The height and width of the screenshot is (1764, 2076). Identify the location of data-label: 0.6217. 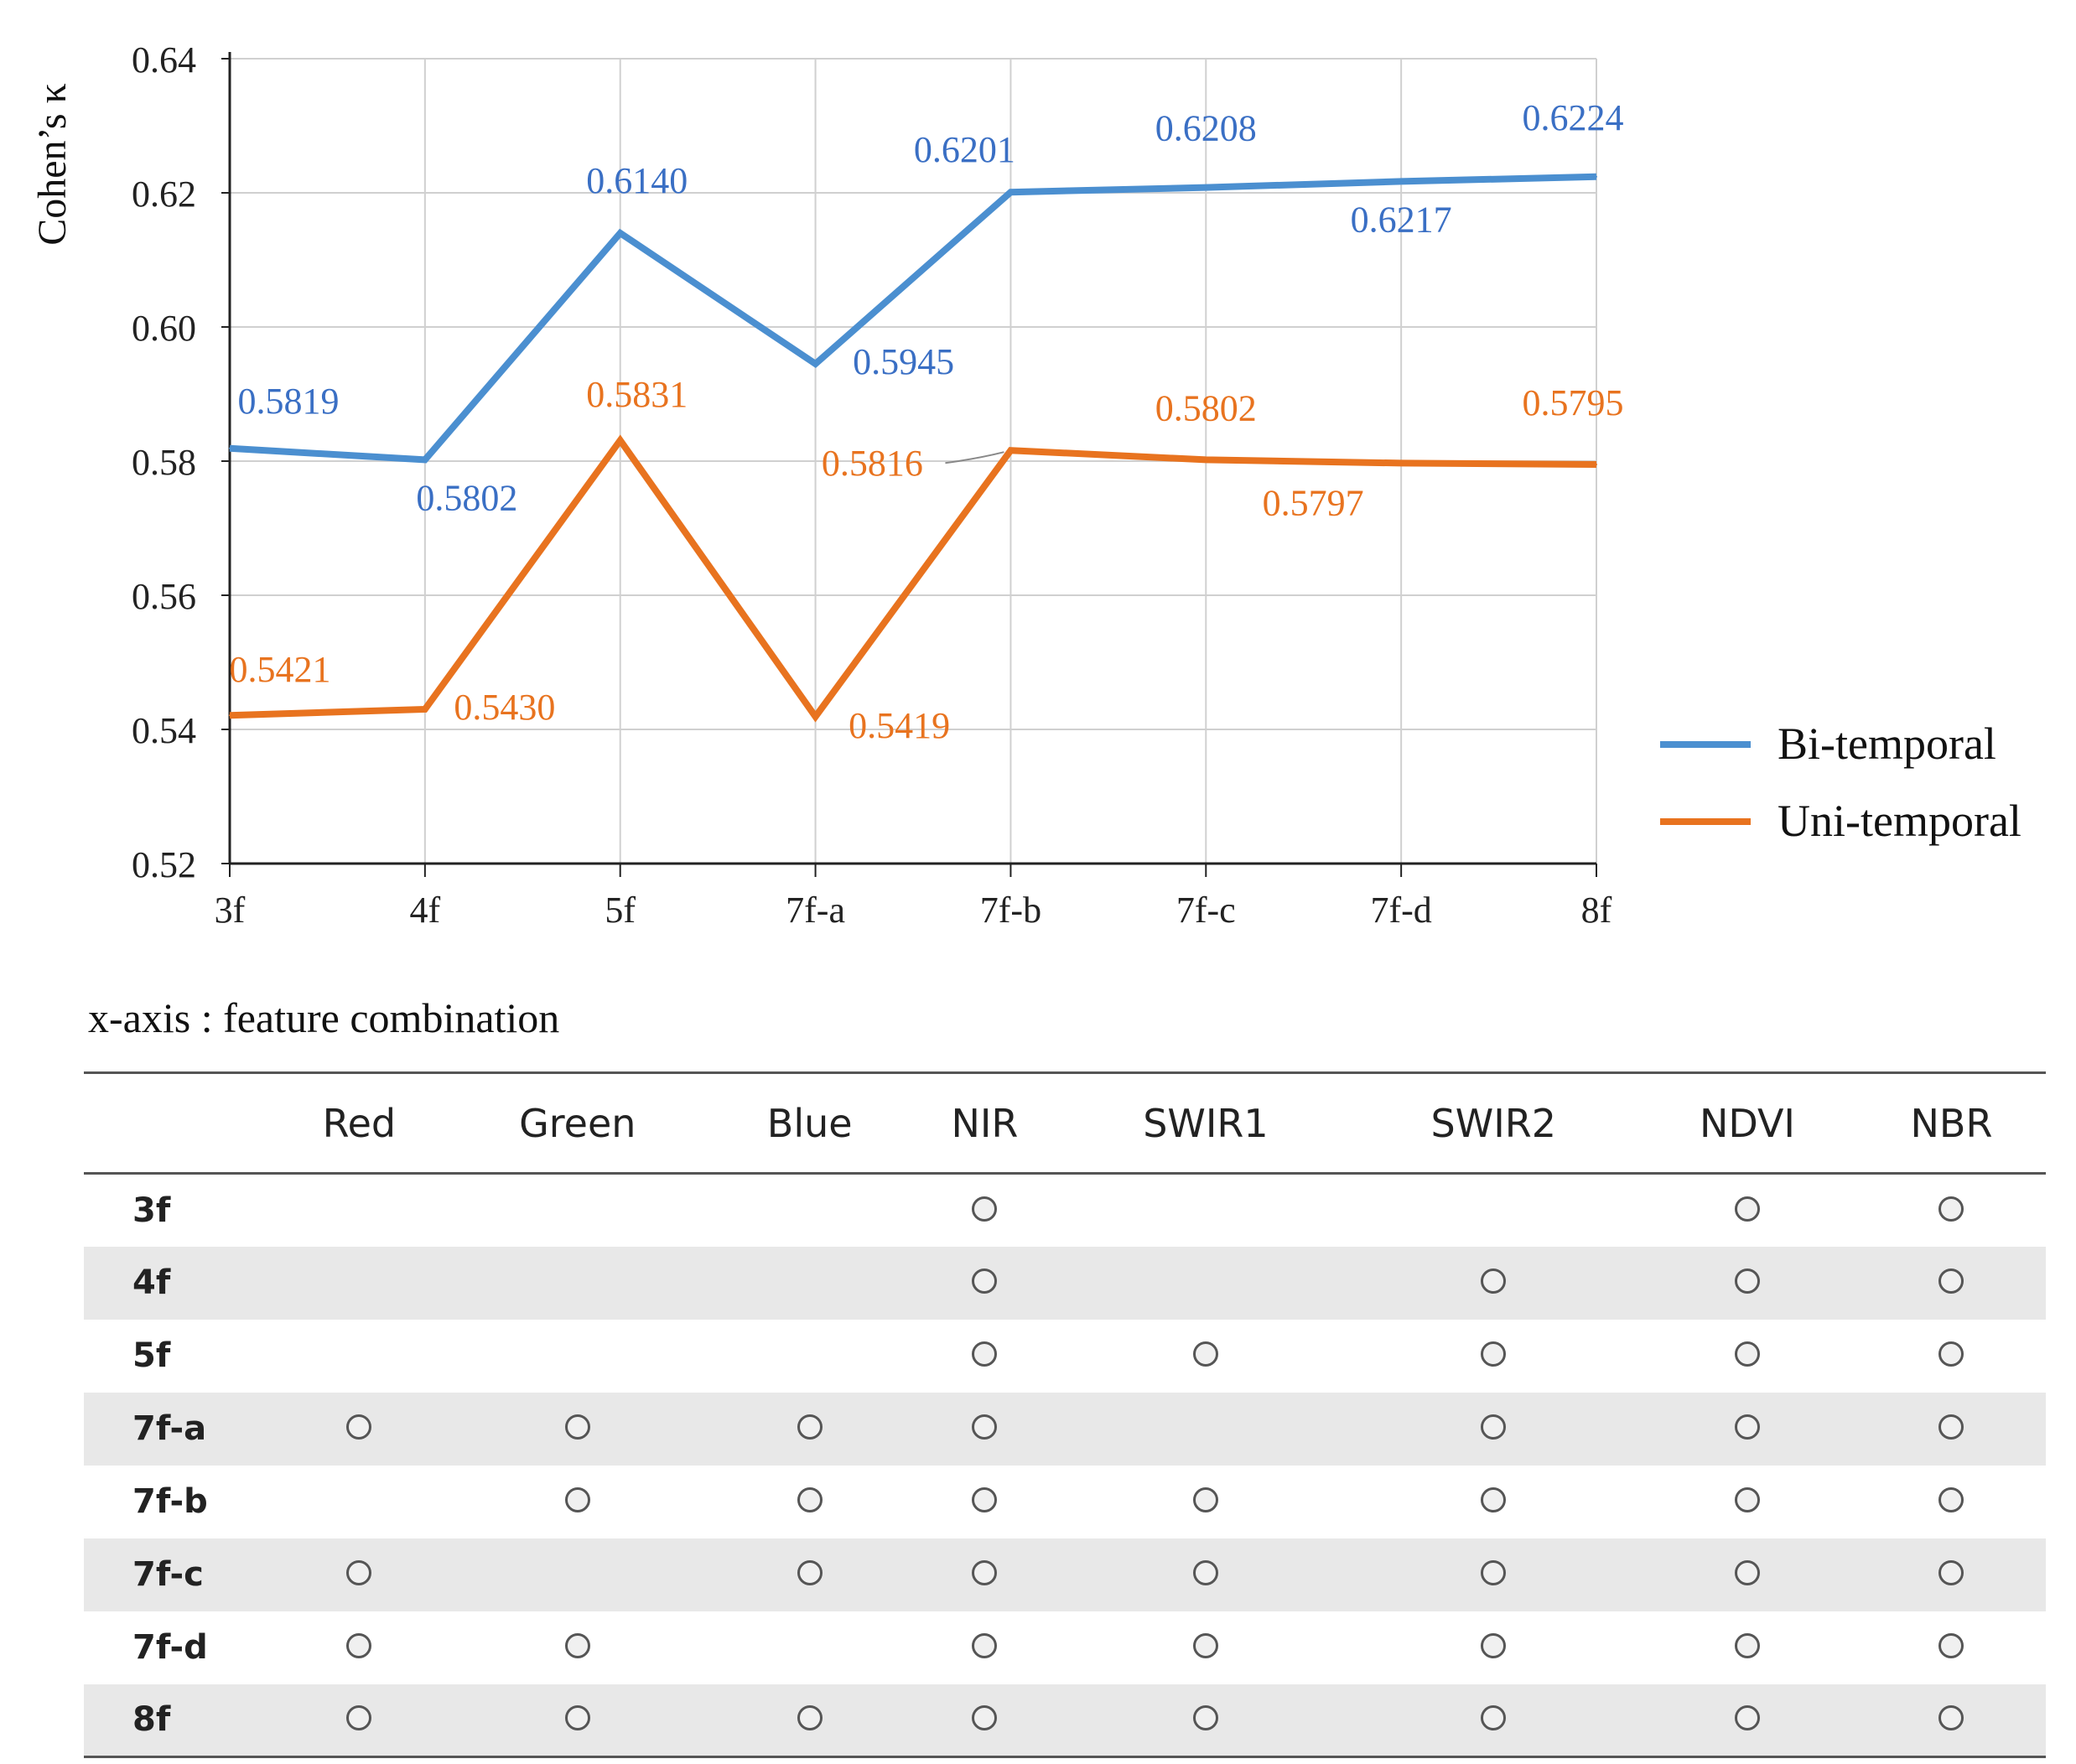
(1401, 219).